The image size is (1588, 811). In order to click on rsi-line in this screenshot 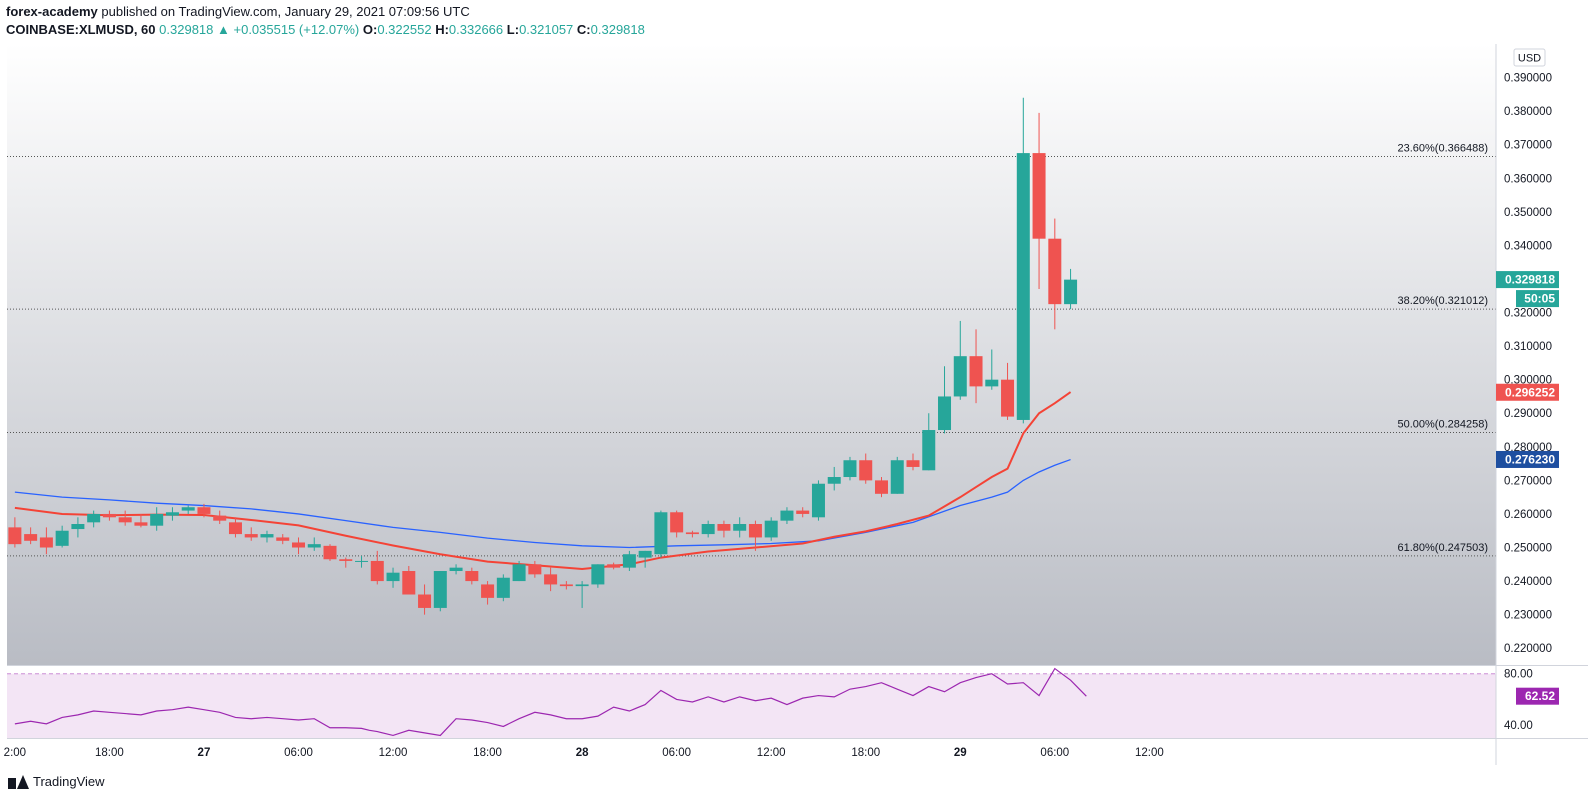, I will do `click(550, 702)`.